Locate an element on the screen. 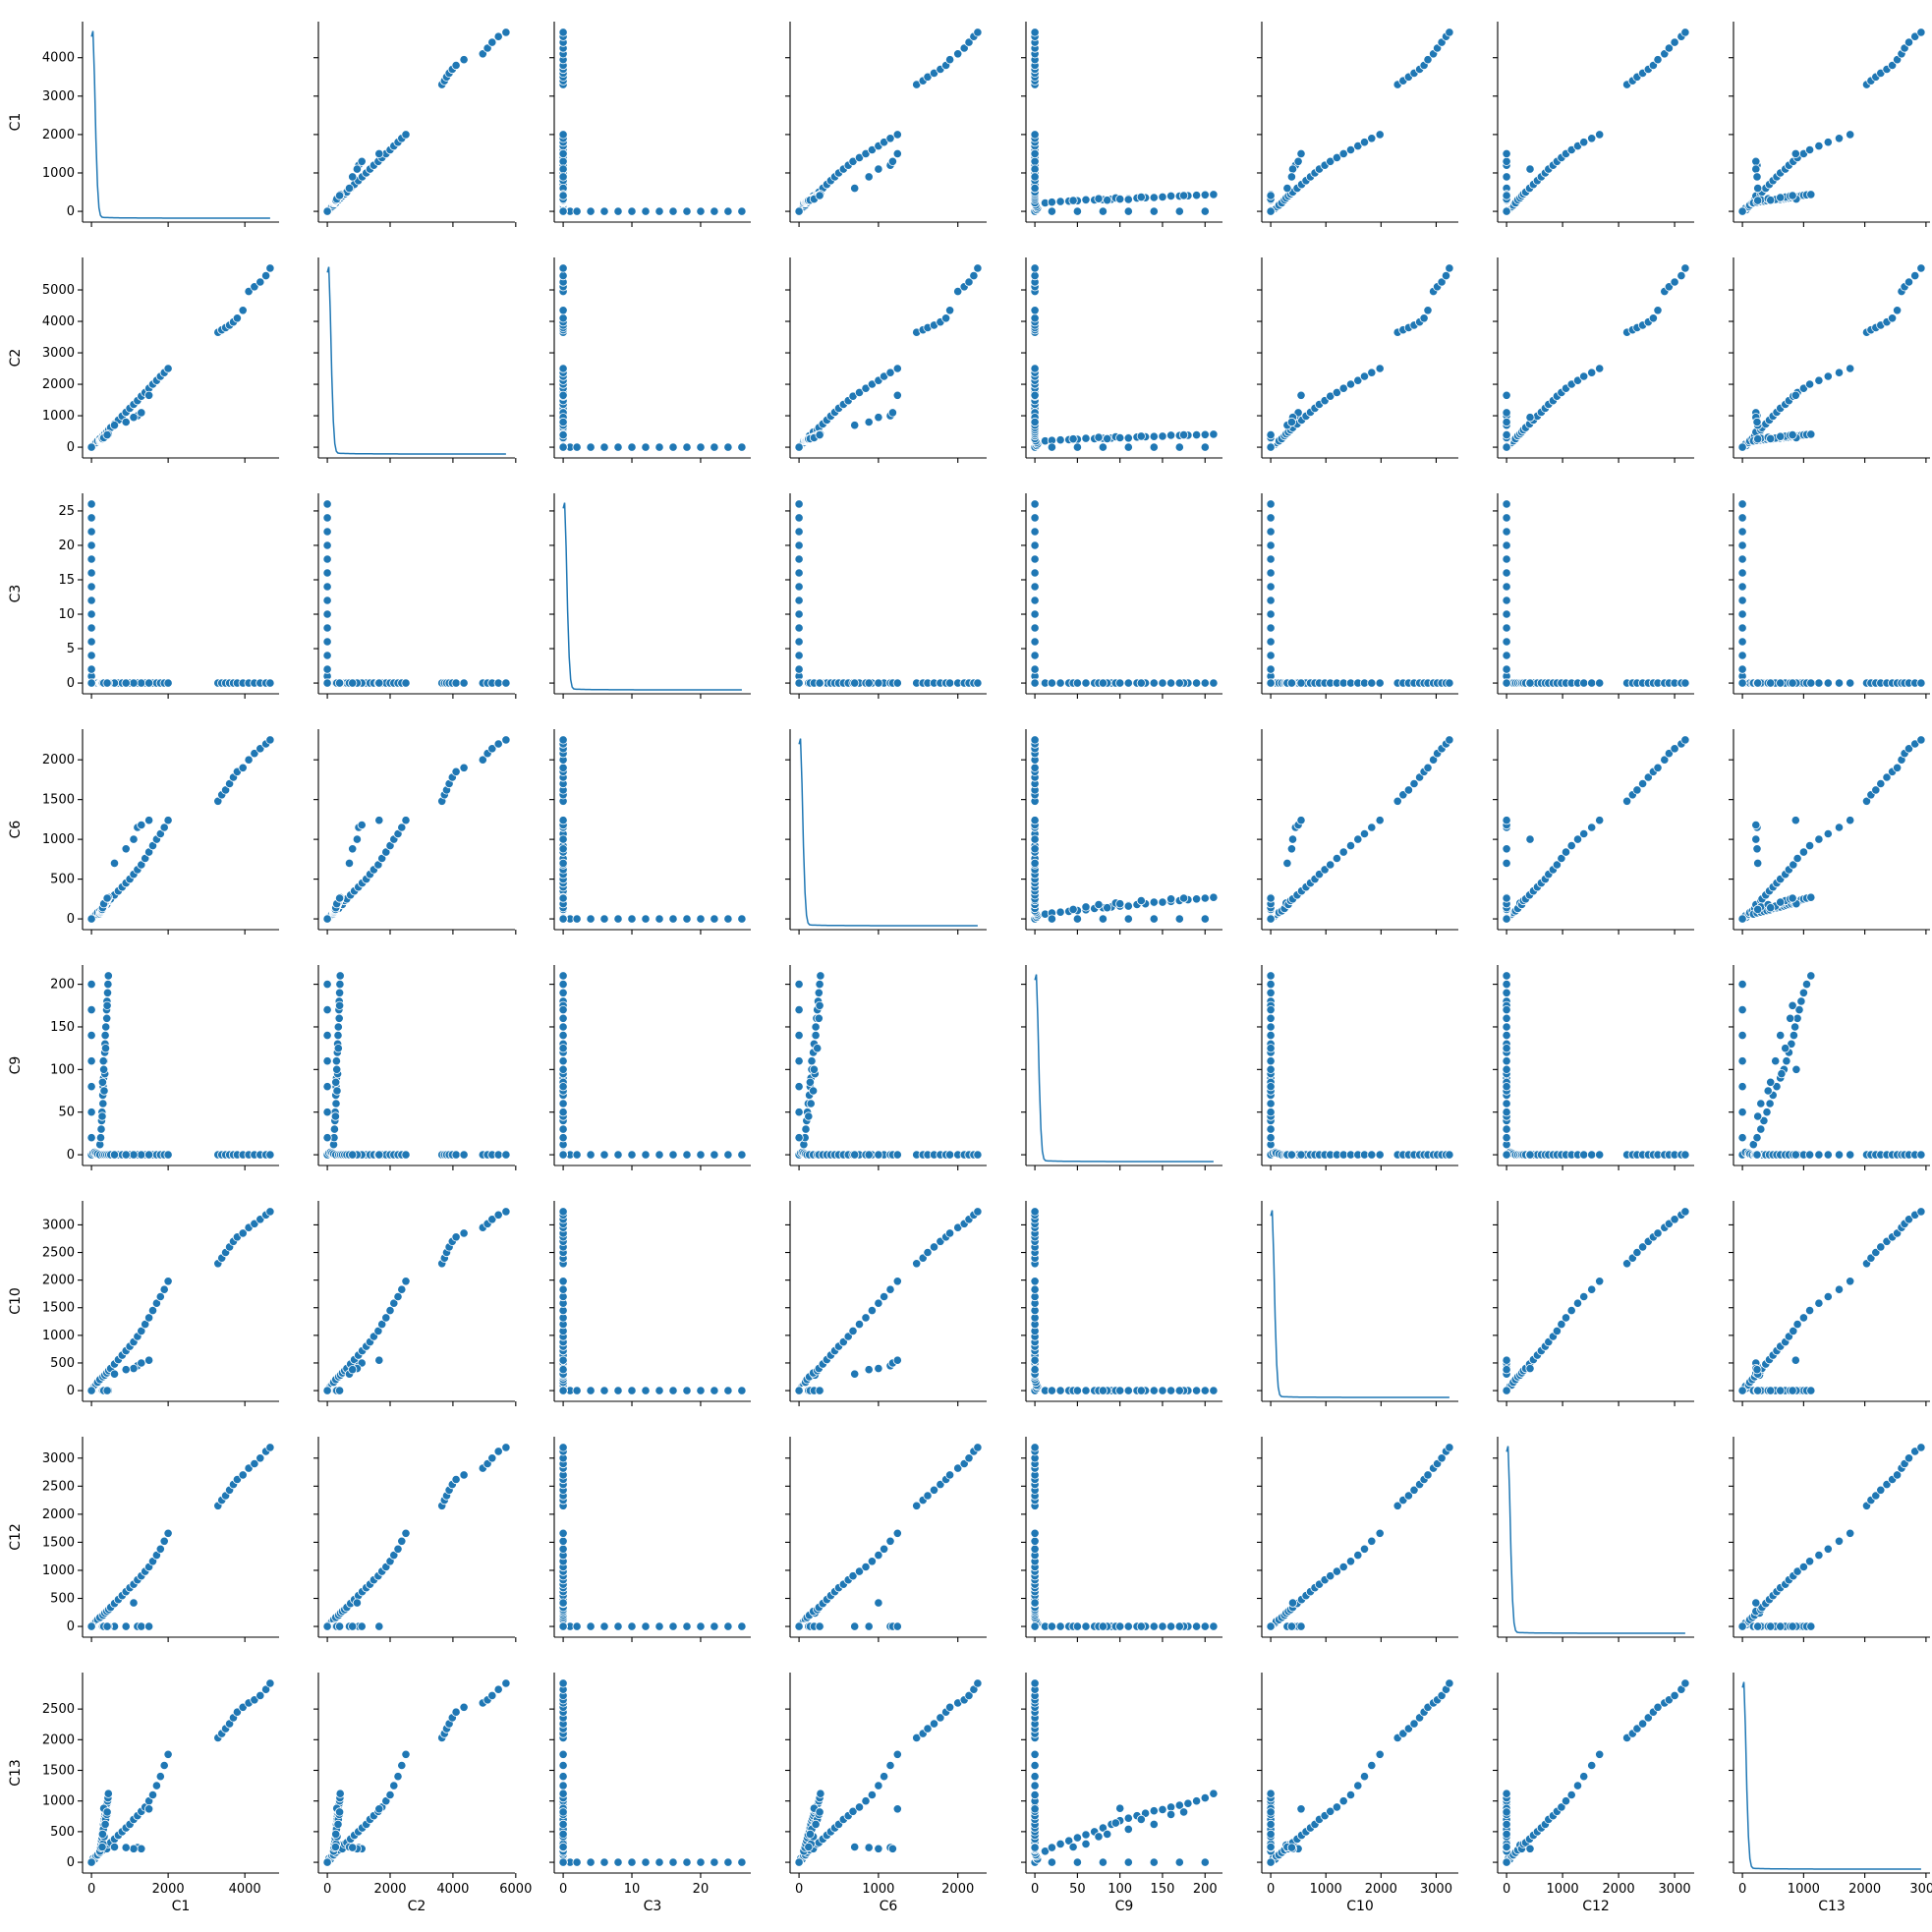 This screenshot has height=1932, width=1932. y-tick-label: 500 is located at coordinates (63, 1599).